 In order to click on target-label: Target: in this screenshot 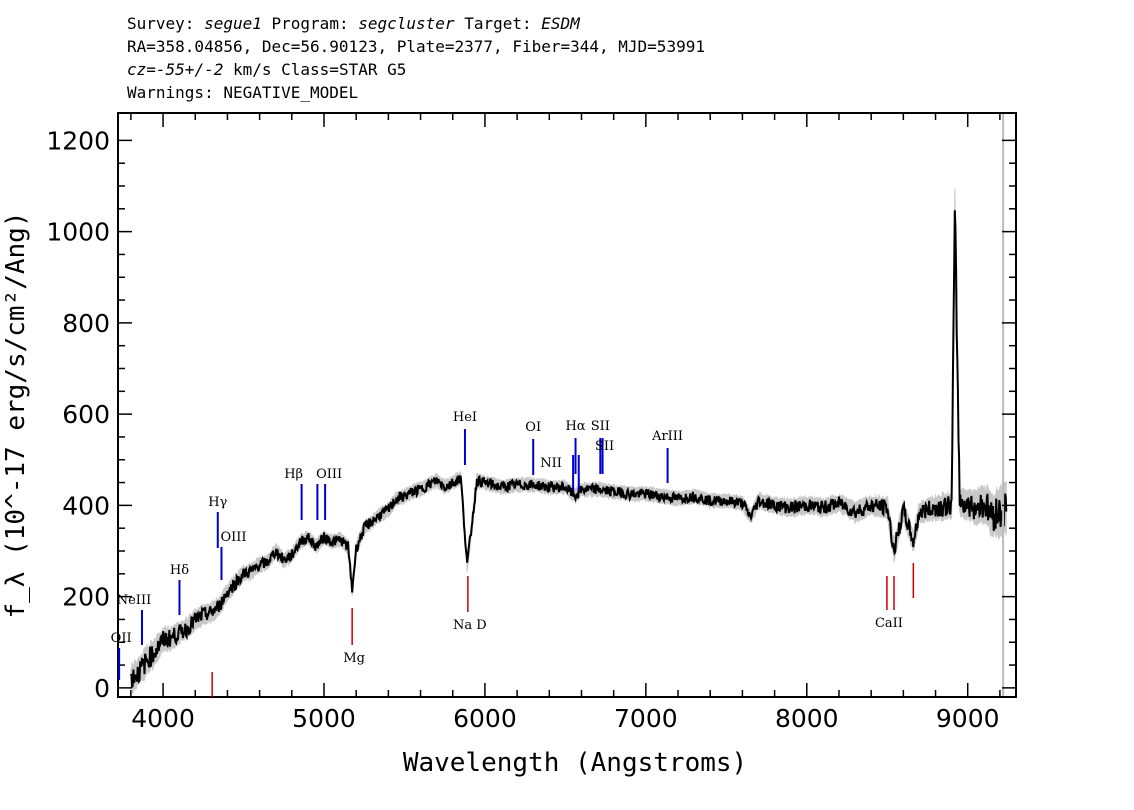, I will do `click(498, 23)`.